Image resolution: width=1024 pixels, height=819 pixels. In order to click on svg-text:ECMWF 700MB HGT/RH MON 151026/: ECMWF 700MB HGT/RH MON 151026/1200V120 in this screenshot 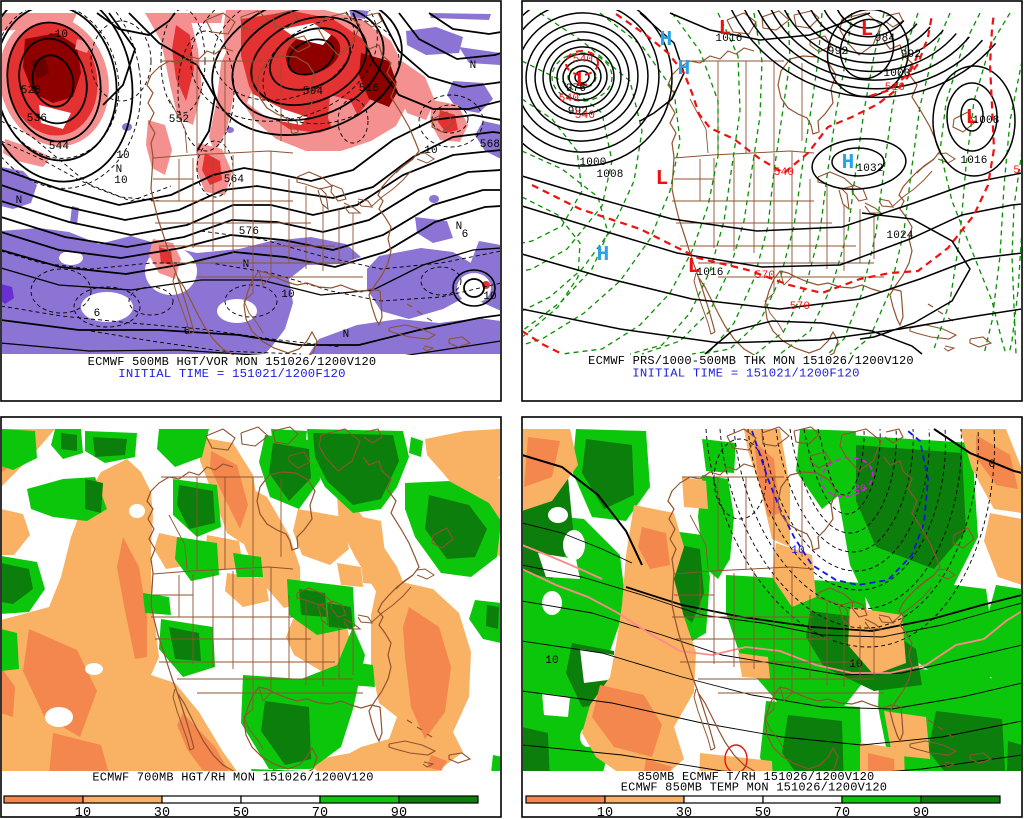, I will do `click(232, 778)`.